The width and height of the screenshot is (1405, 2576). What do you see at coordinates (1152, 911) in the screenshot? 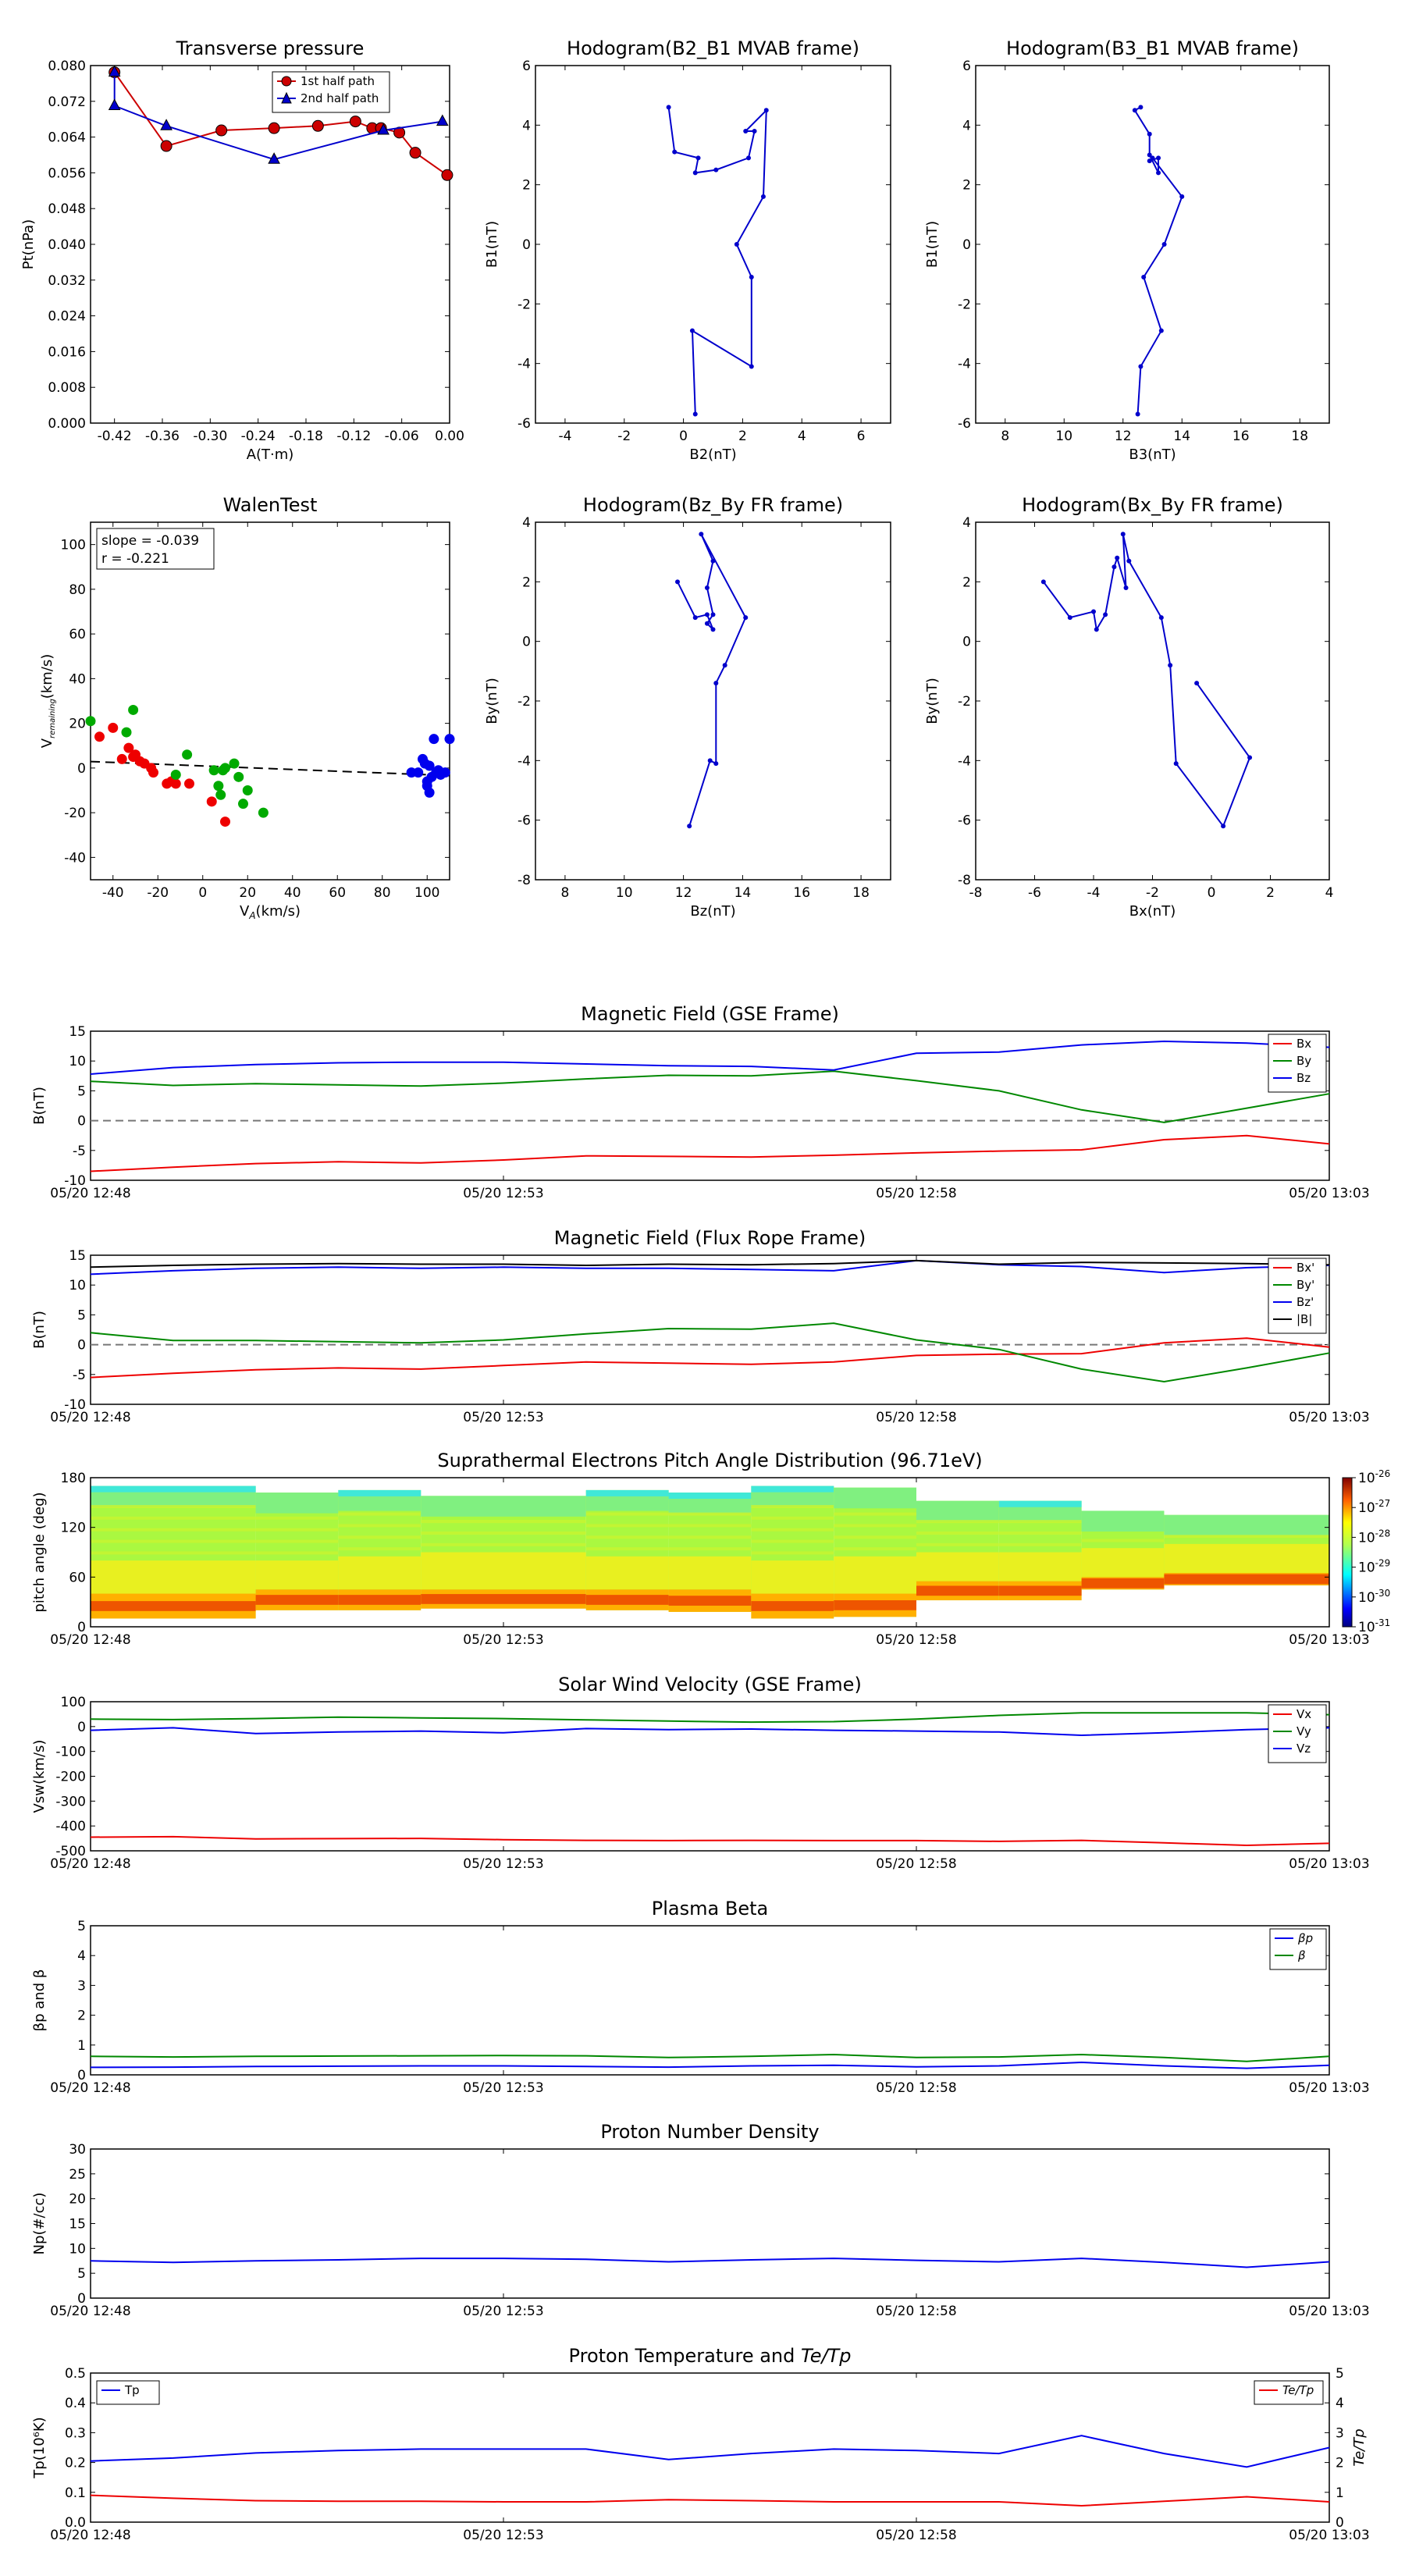
I see `x-axis-label: Bx(nT)` at bounding box center [1152, 911].